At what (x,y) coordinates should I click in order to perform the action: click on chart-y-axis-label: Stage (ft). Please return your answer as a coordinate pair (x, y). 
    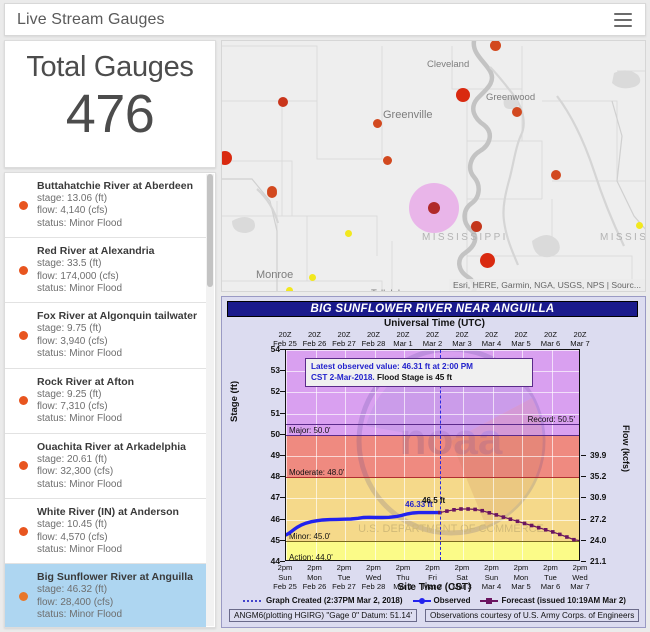
    Looking at the image, I should click on (234, 401).